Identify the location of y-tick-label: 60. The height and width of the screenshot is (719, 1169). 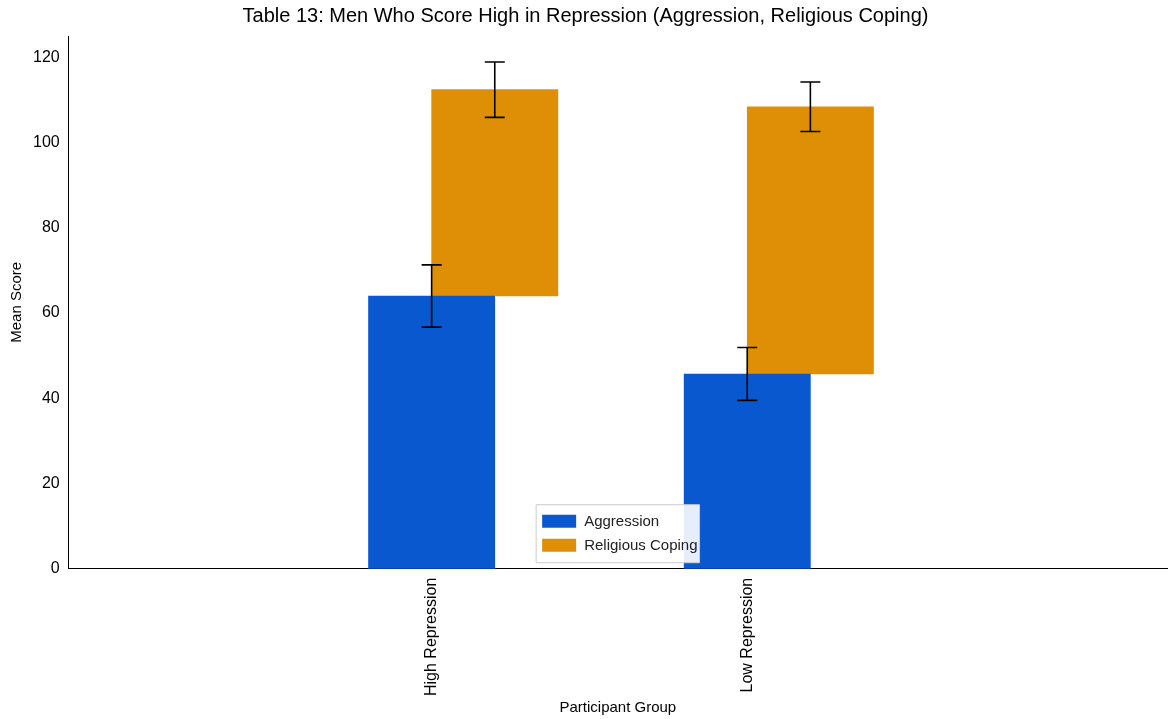
(50, 312).